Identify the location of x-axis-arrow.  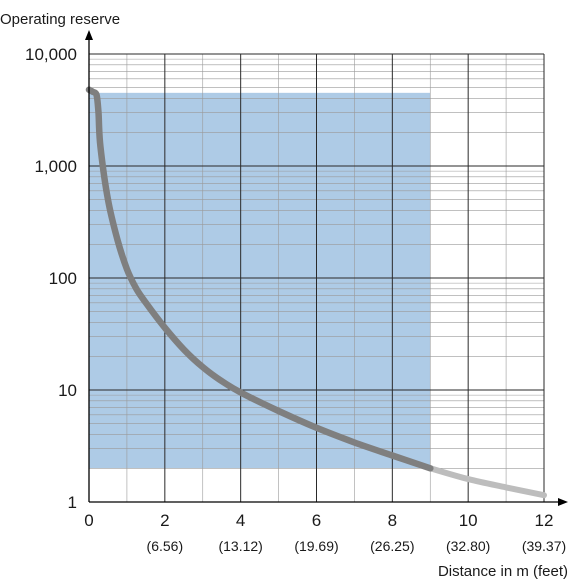
(563, 502).